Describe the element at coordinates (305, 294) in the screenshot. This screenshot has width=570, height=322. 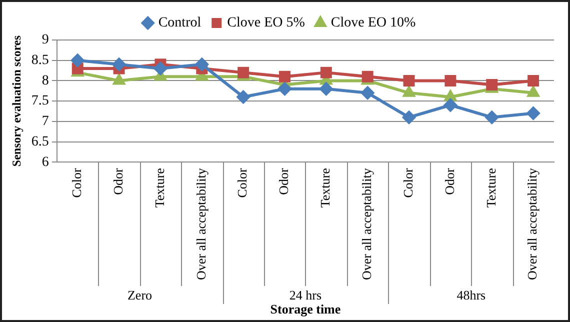
I see `text: 24 hrs` at that location.